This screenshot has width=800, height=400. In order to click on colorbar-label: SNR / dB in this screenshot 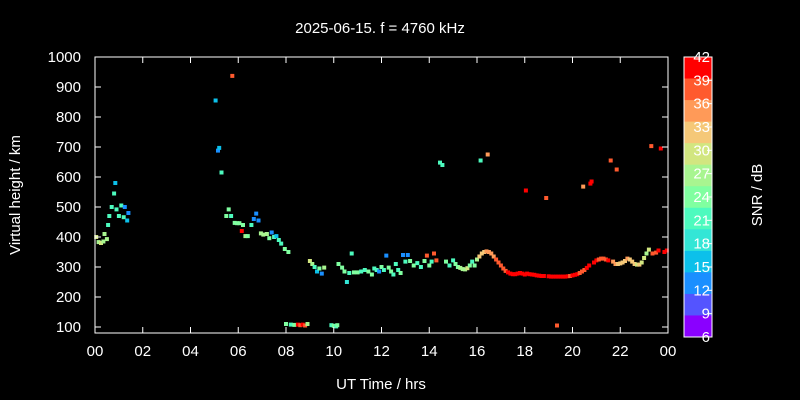, I will do `click(757, 195)`.